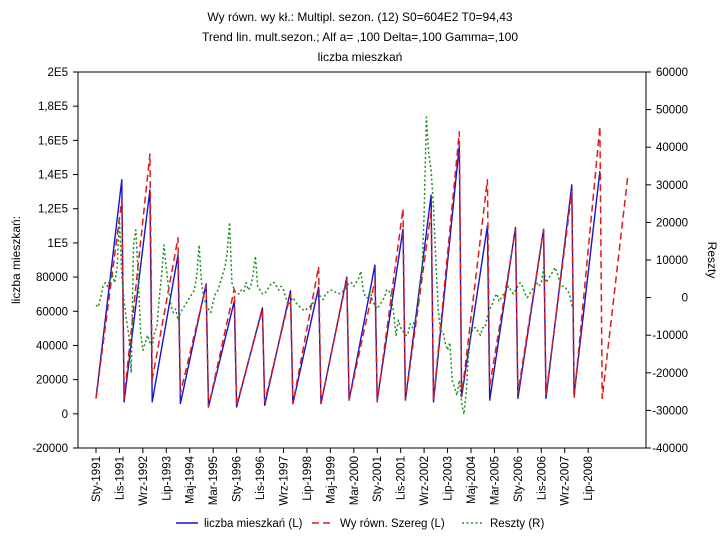  Describe the element at coordinates (214, 480) in the screenshot. I see `x-tick-label: Mar-1995` at that location.